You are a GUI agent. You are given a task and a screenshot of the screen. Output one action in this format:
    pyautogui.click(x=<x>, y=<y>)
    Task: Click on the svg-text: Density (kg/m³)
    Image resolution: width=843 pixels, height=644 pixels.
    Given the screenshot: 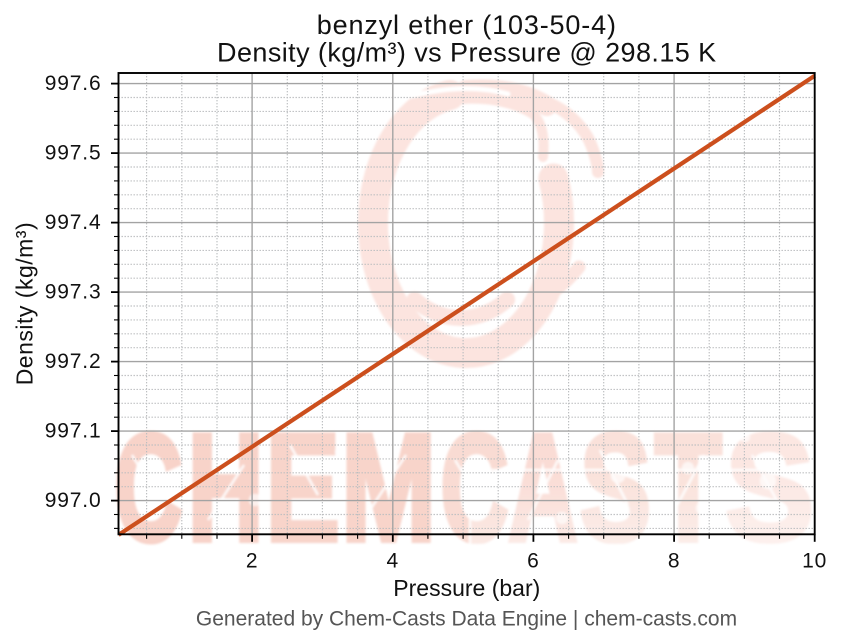 What is the action you would take?
    pyautogui.click(x=25, y=303)
    